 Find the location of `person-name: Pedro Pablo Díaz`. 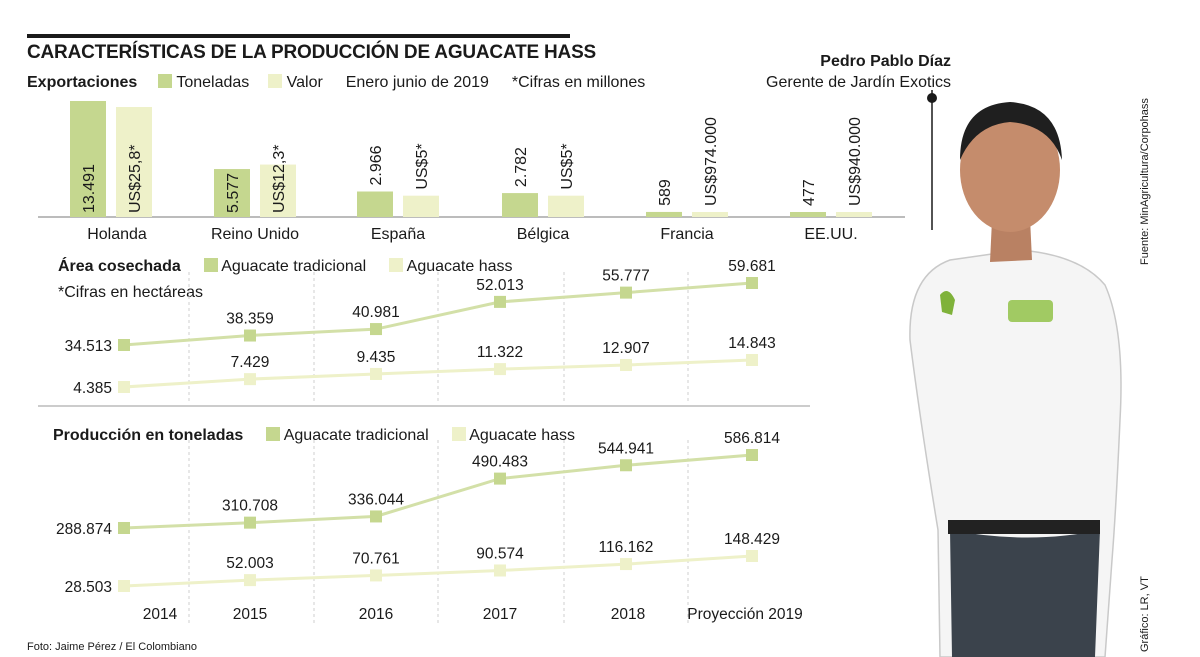

person-name: Pedro Pablo Díaz is located at coordinates (885, 61).